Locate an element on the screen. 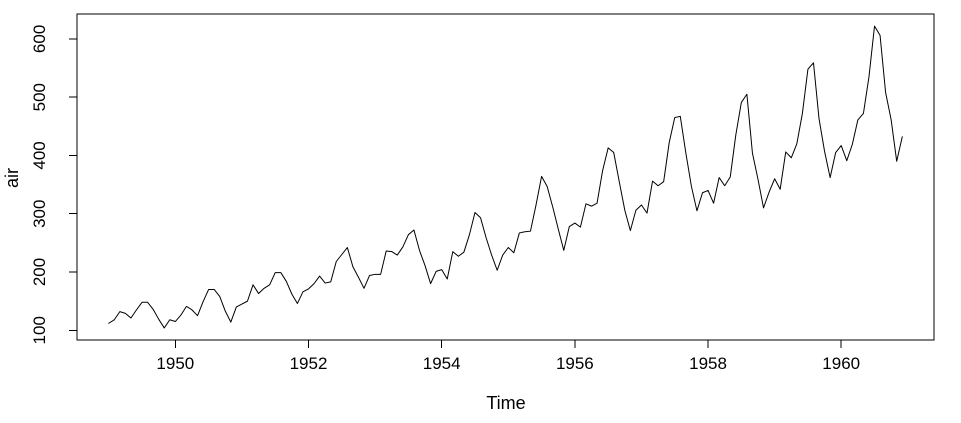 This screenshot has height=423, width=961. y-tick-label: 200 is located at coordinates (39, 272).